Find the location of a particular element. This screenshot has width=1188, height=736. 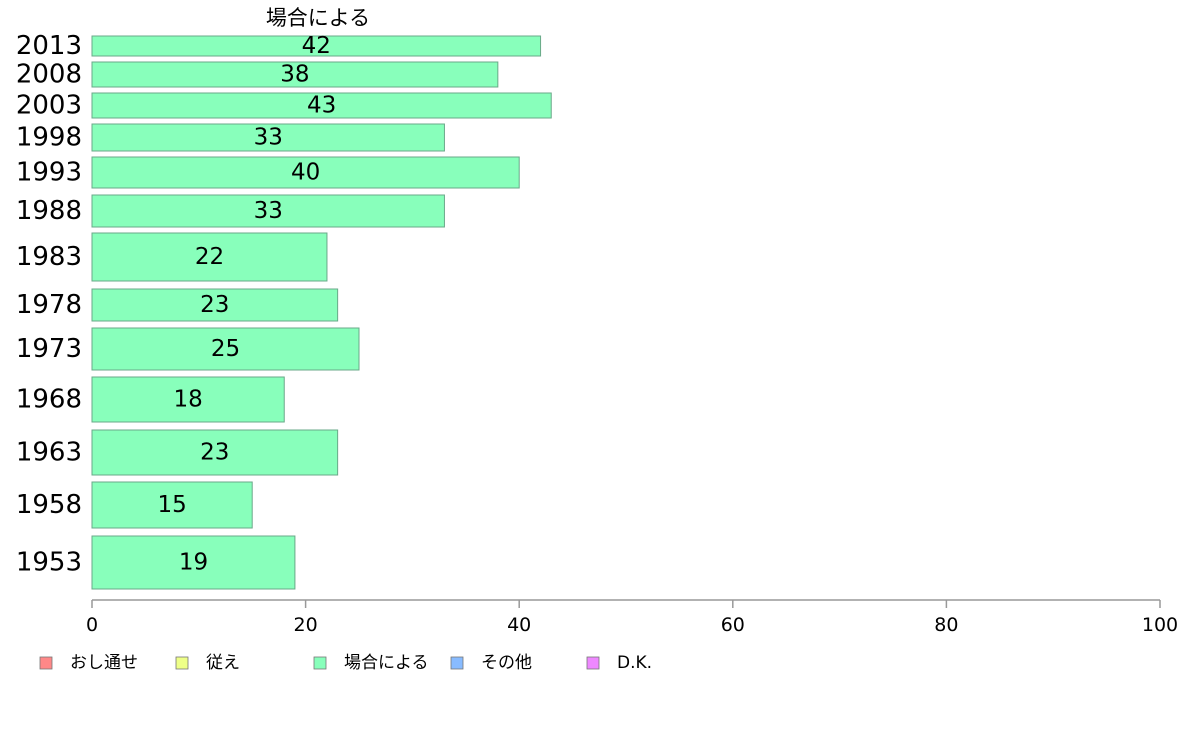

bar-1973 is located at coordinates (225, 349).